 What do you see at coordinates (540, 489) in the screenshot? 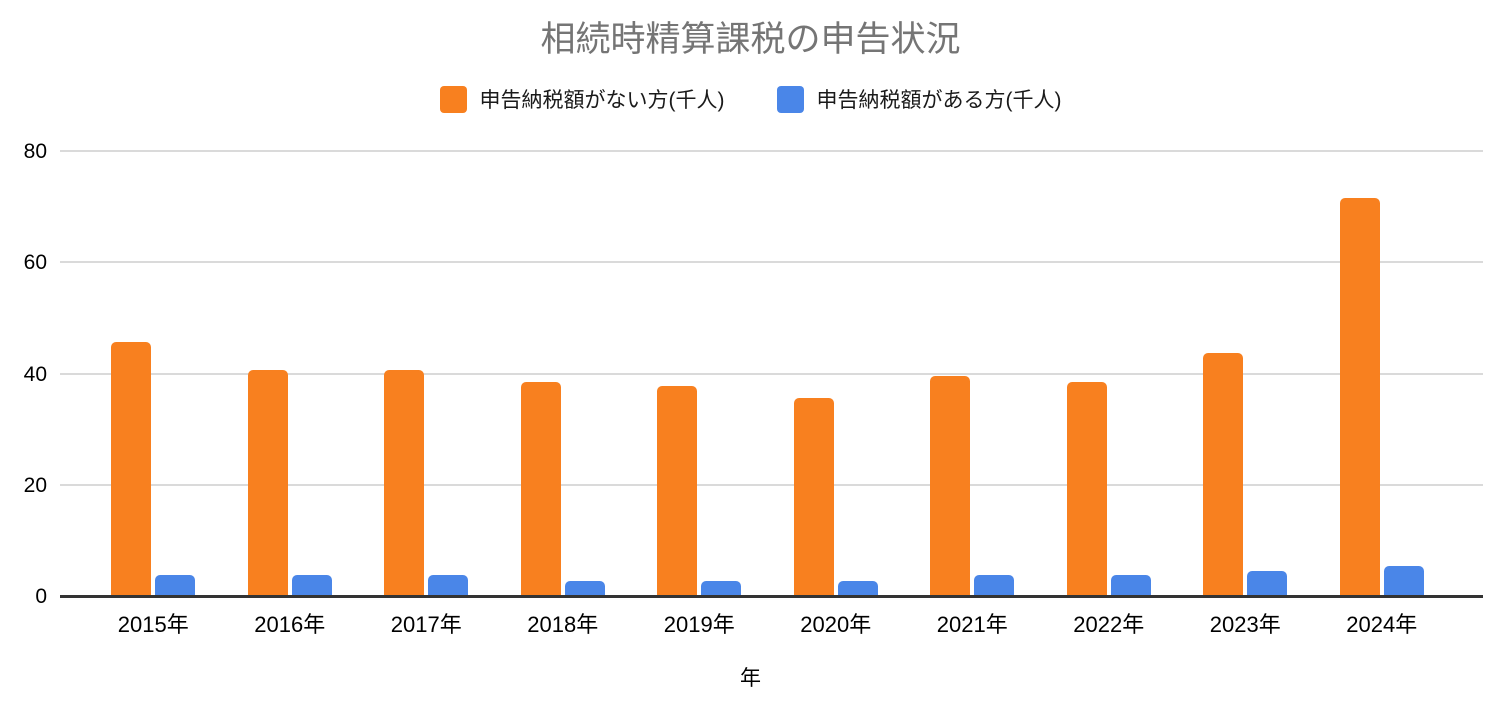
I see `bar-no-tax-2018年` at bounding box center [540, 489].